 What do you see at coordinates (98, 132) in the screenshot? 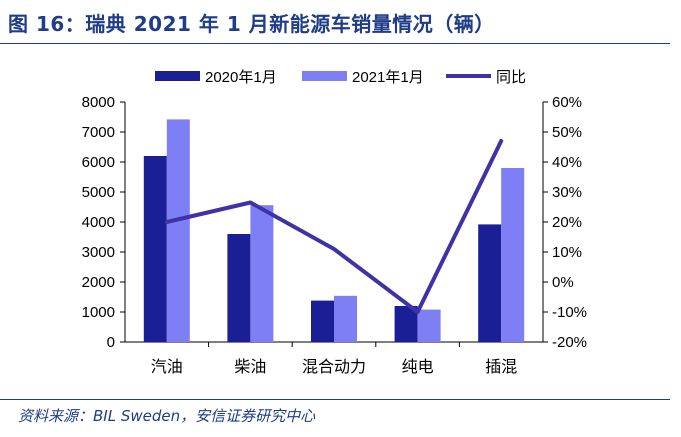
I see `y-tick-label: 7000` at bounding box center [98, 132].